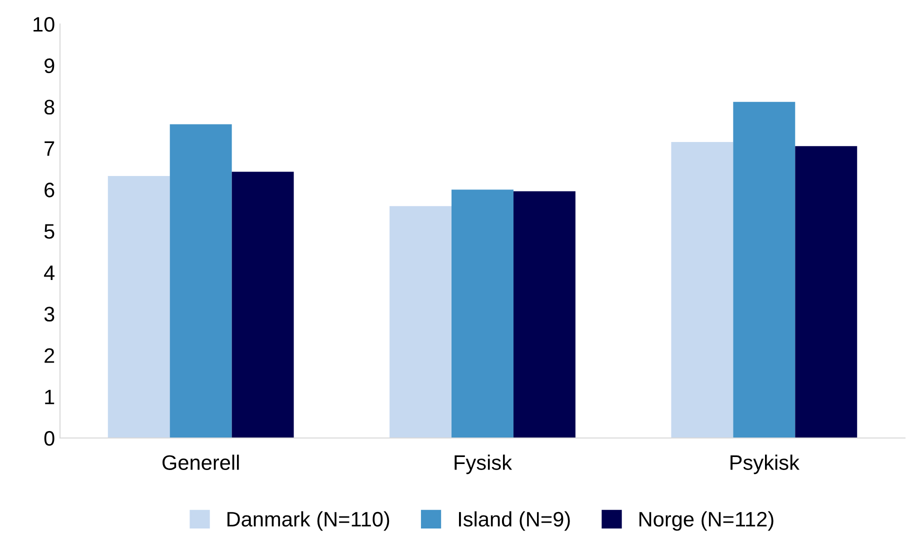 This screenshot has width=909, height=543. Describe the element at coordinates (200, 462) in the screenshot. I see `x-tick-label: Generell` at that location.